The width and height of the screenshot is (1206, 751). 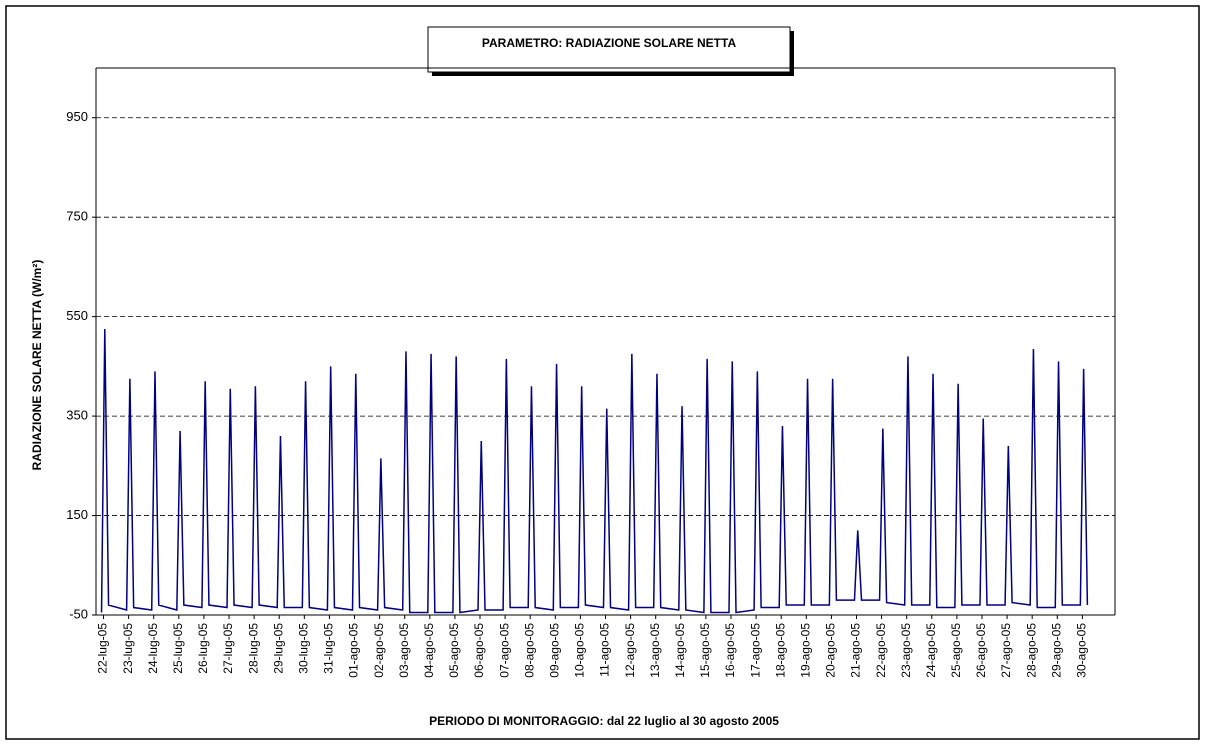 What do you see at coordinates (77, 216) in the screenshot?
I see `y-tick-label: 750` at bounding box center [77, 216].